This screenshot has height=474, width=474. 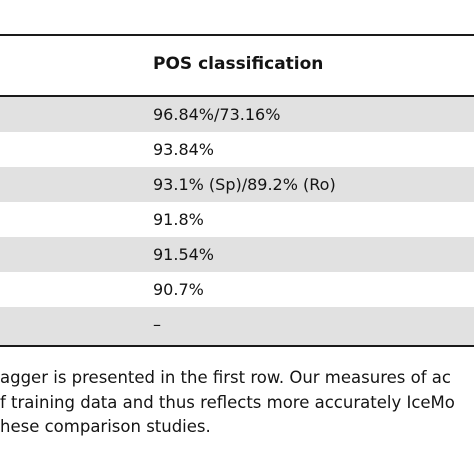 What do you see at coordinates (157, 324) in the screenshot?
I see `table-cell: –` at bounding box center [157, 324].